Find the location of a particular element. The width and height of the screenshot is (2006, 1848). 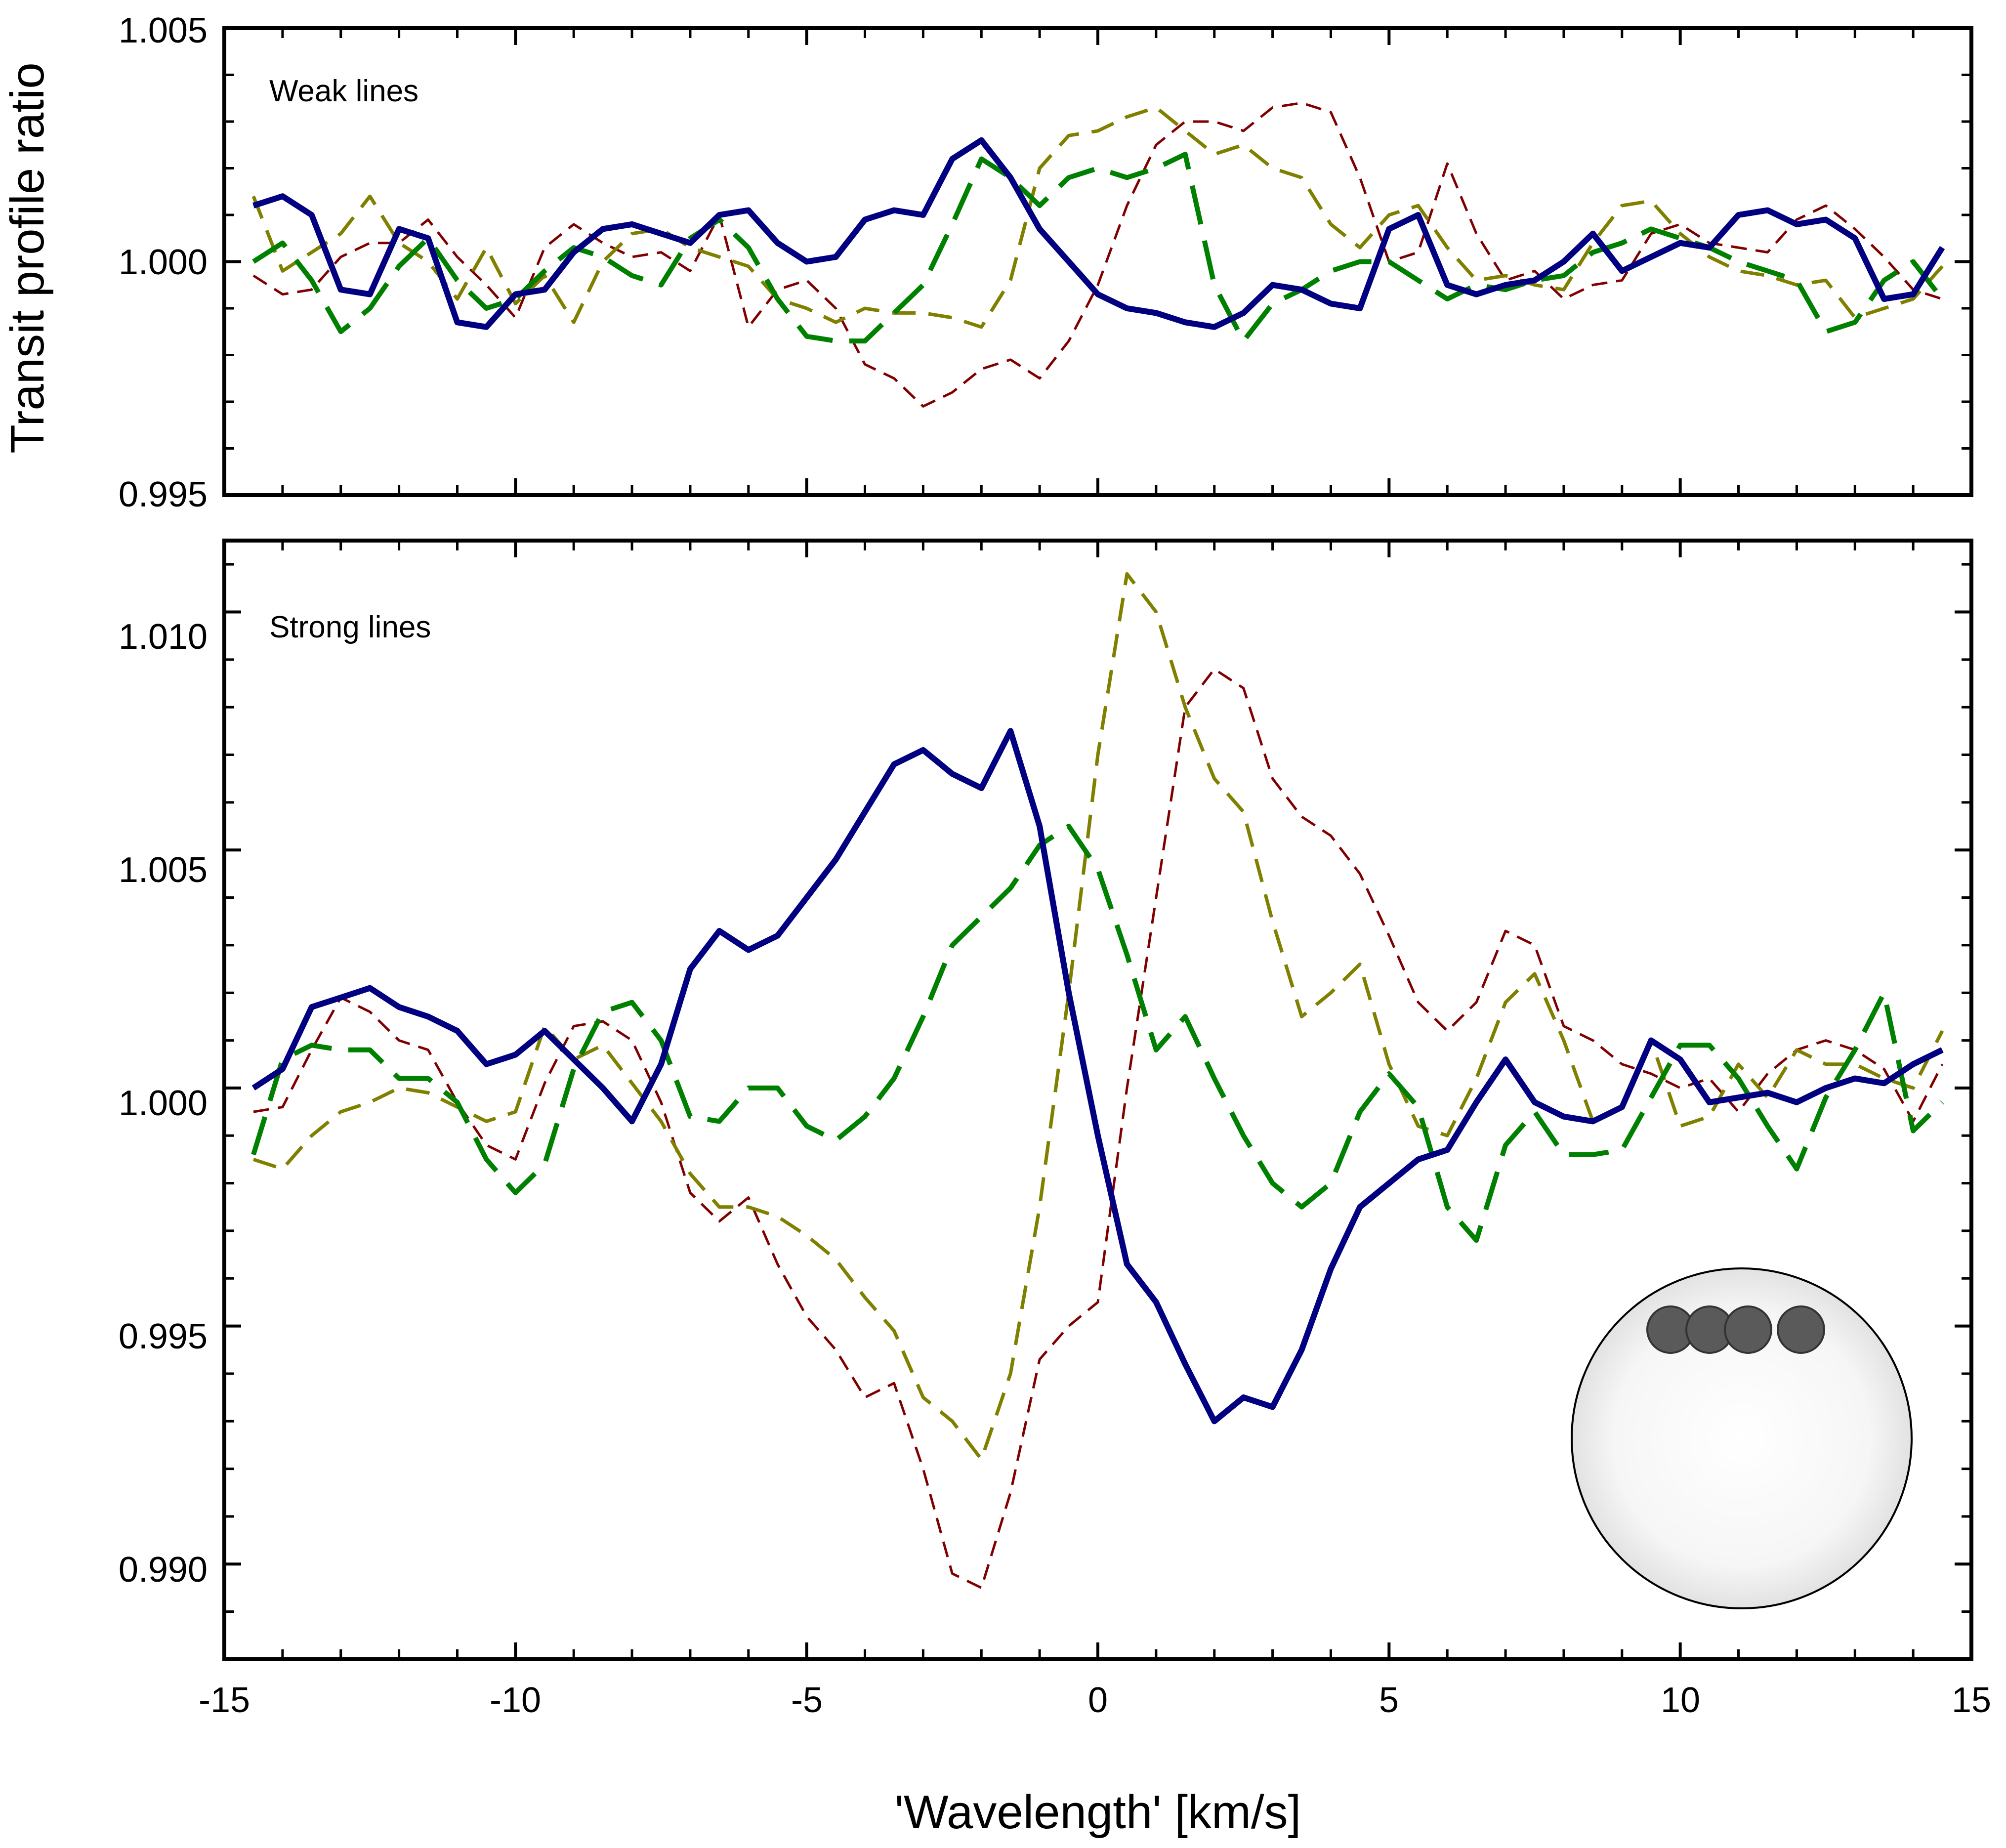

xtick-label-m15: -15 is located at coordinates (224, 1700).